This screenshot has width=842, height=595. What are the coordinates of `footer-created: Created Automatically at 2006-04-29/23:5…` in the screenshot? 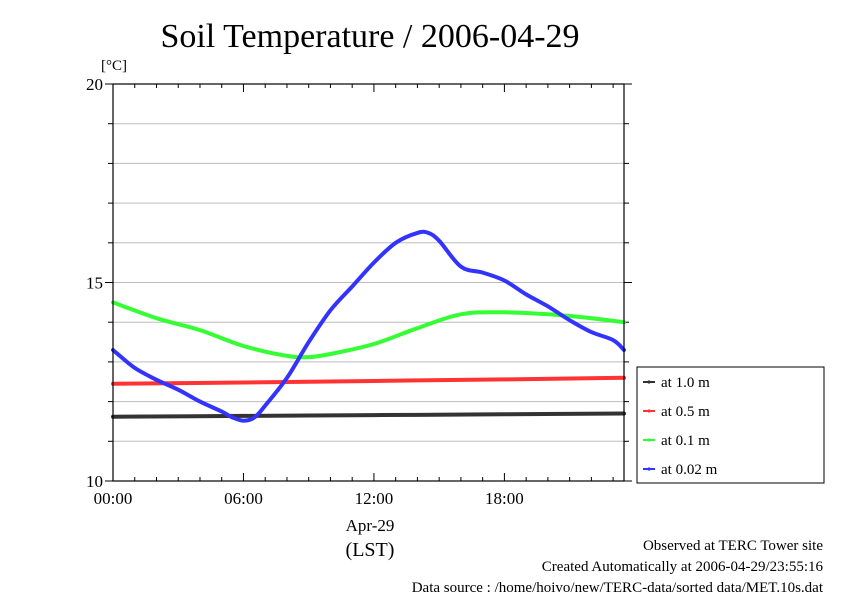 It's located at (683, 567).